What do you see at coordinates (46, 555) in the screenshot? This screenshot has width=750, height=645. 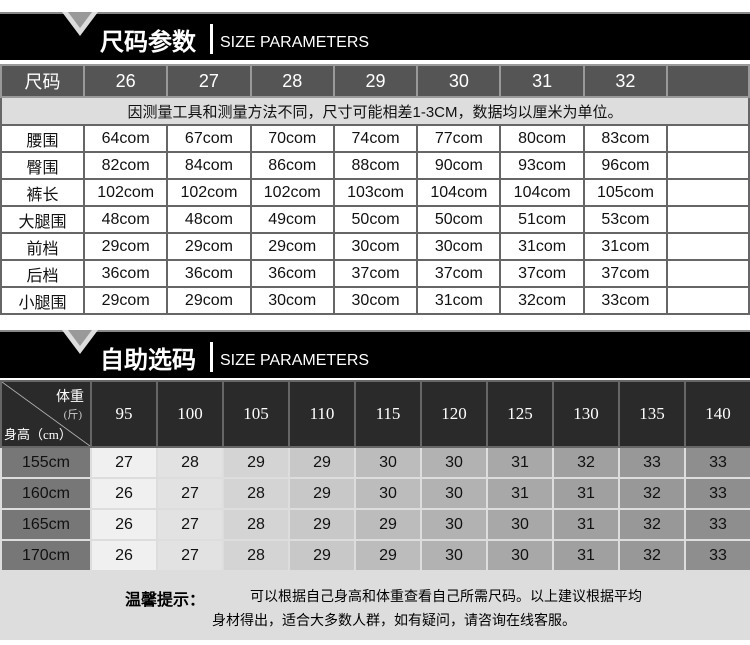 I see `height-label: 170cm` at bounding box center [46, 555].